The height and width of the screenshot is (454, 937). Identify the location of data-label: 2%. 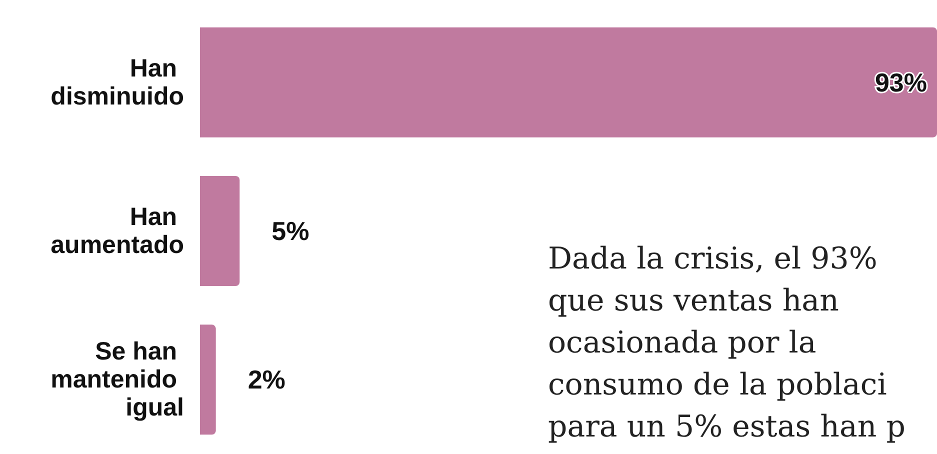
(267, 379).